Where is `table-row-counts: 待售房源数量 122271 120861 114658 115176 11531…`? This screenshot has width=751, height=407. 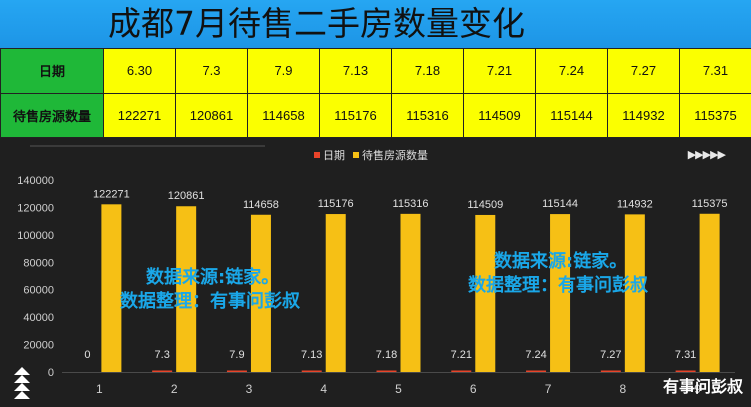 table-row-counts: 待售房源数量 122271 120861 114658 115176 11531… is located at coordinates (375, 115).